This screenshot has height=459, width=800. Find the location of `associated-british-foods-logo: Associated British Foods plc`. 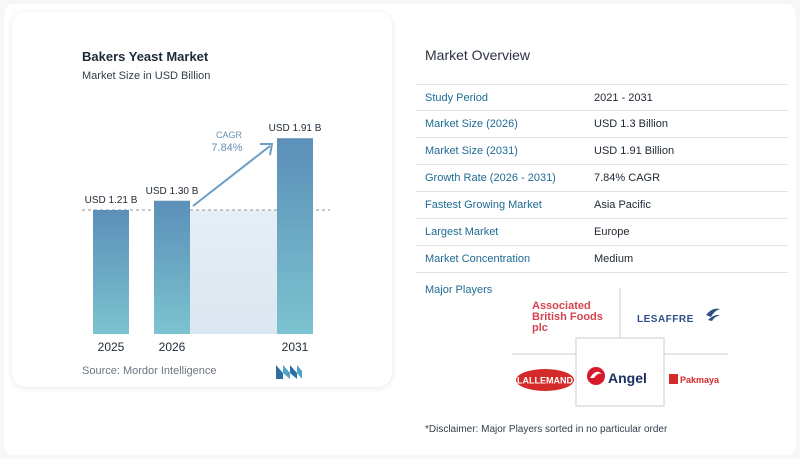

associated-british-foods-logo: Associated British Foods plc is located at coordinates (567, 317).